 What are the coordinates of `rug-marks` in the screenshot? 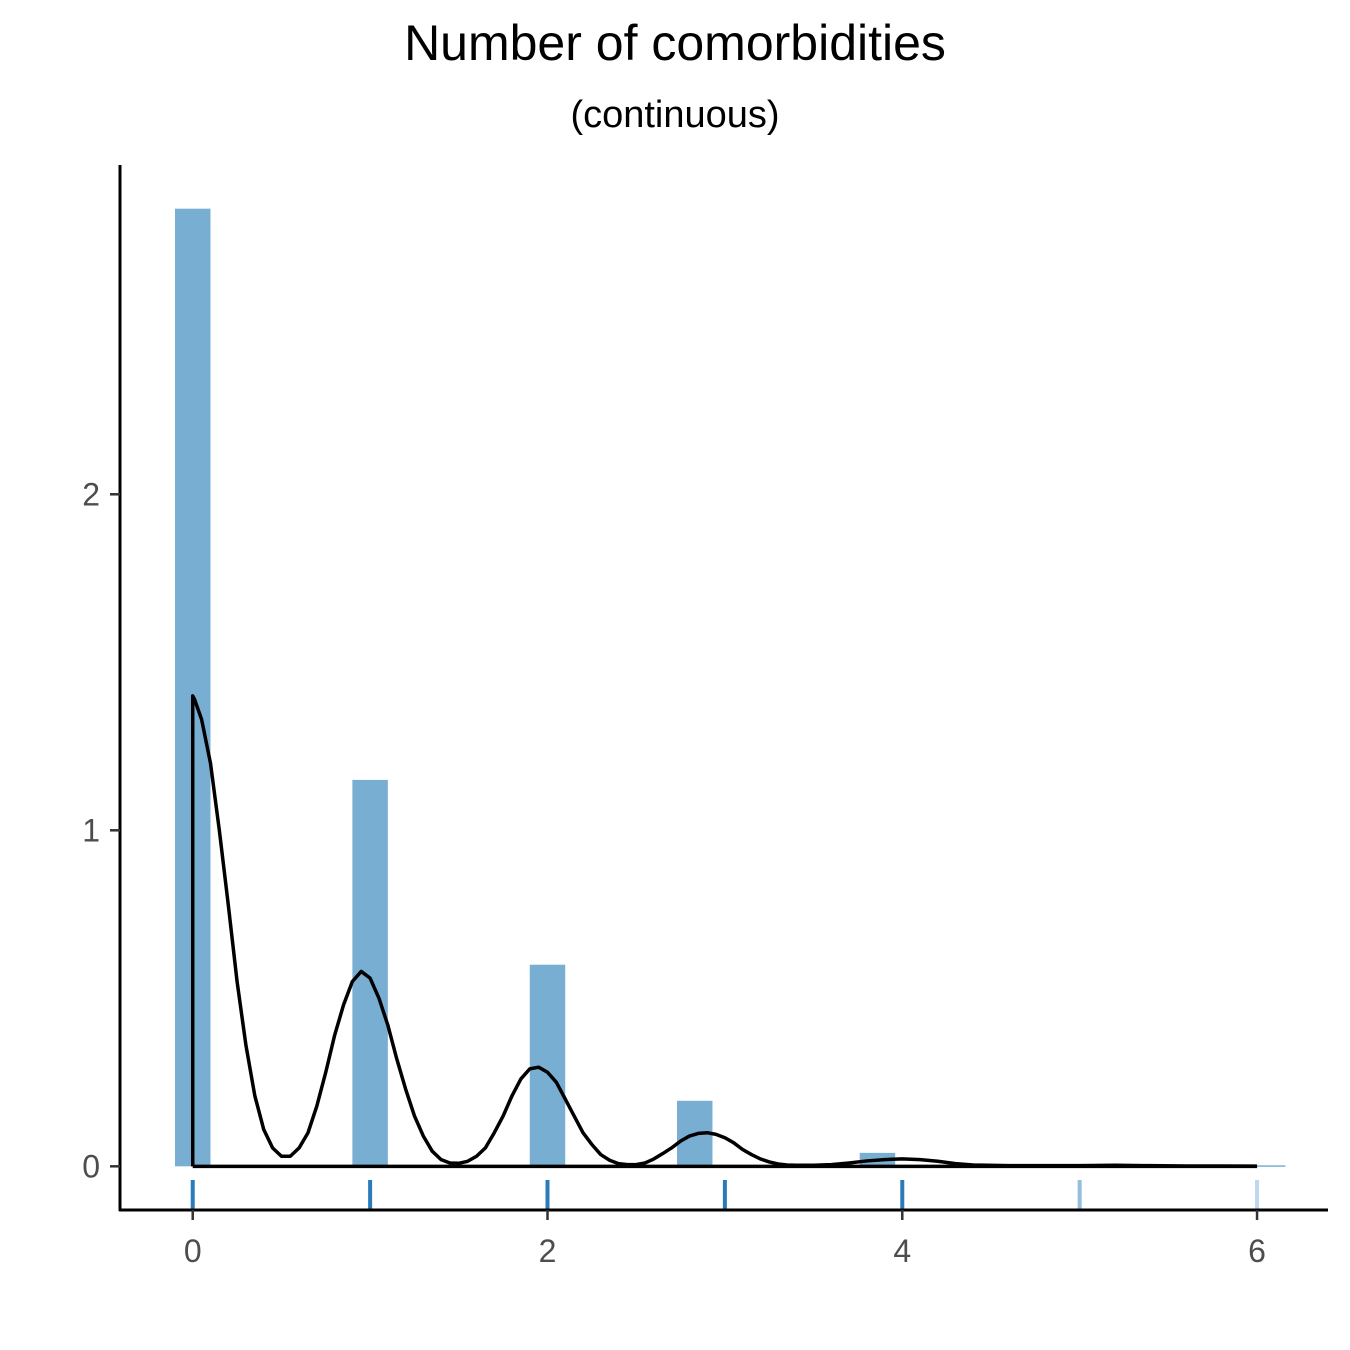 It's located at (725, 1195).